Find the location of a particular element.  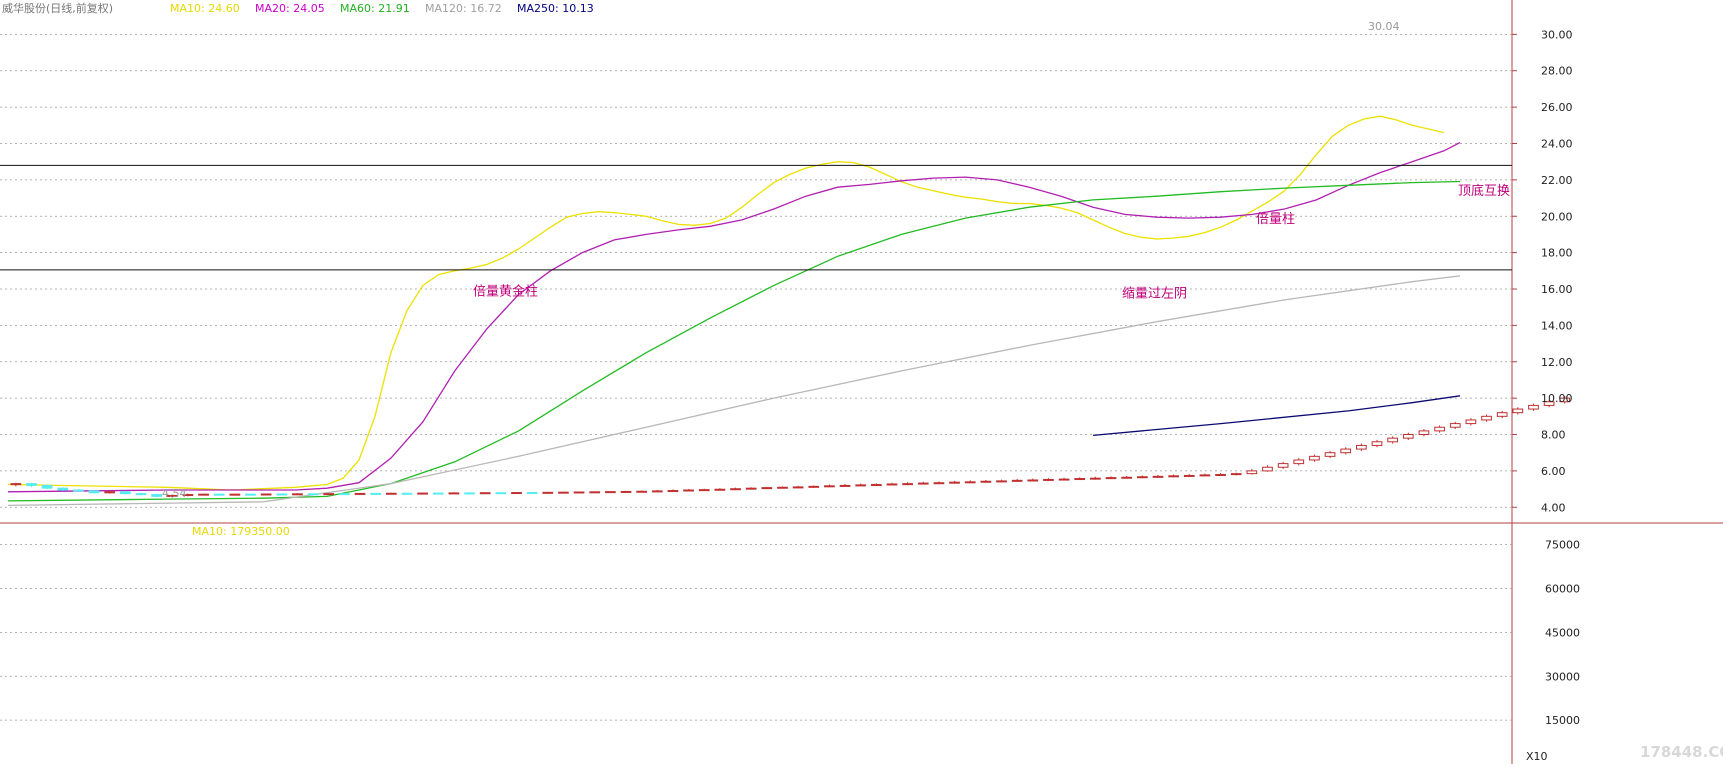

chart-title: 威华股份(日线,前复权) is located at coordinates (57, 8).